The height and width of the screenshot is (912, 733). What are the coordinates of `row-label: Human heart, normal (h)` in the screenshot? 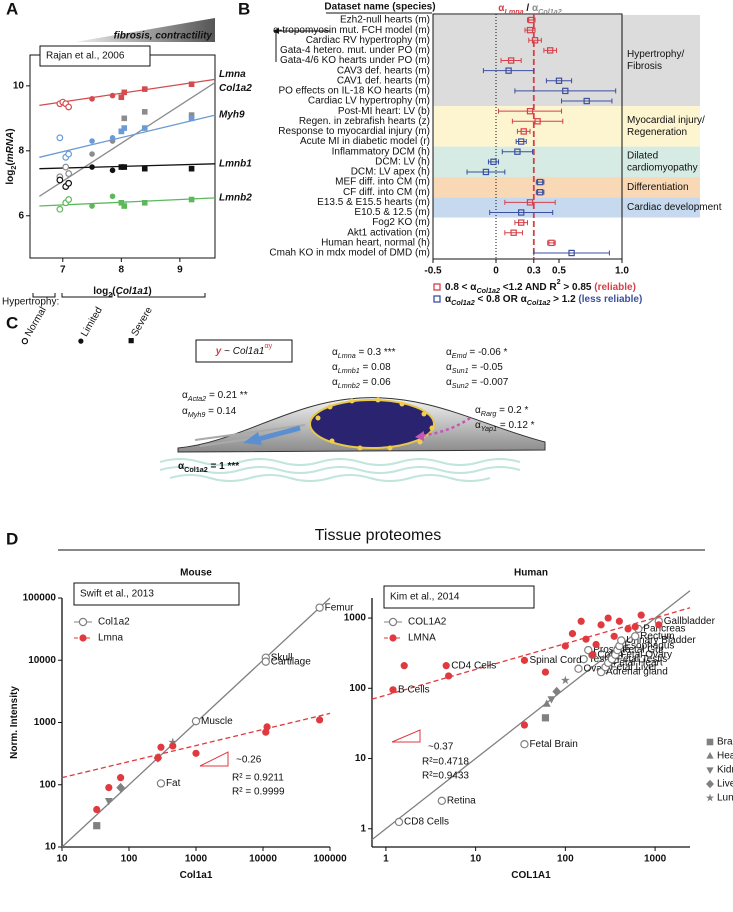 It's located at (375, 243).